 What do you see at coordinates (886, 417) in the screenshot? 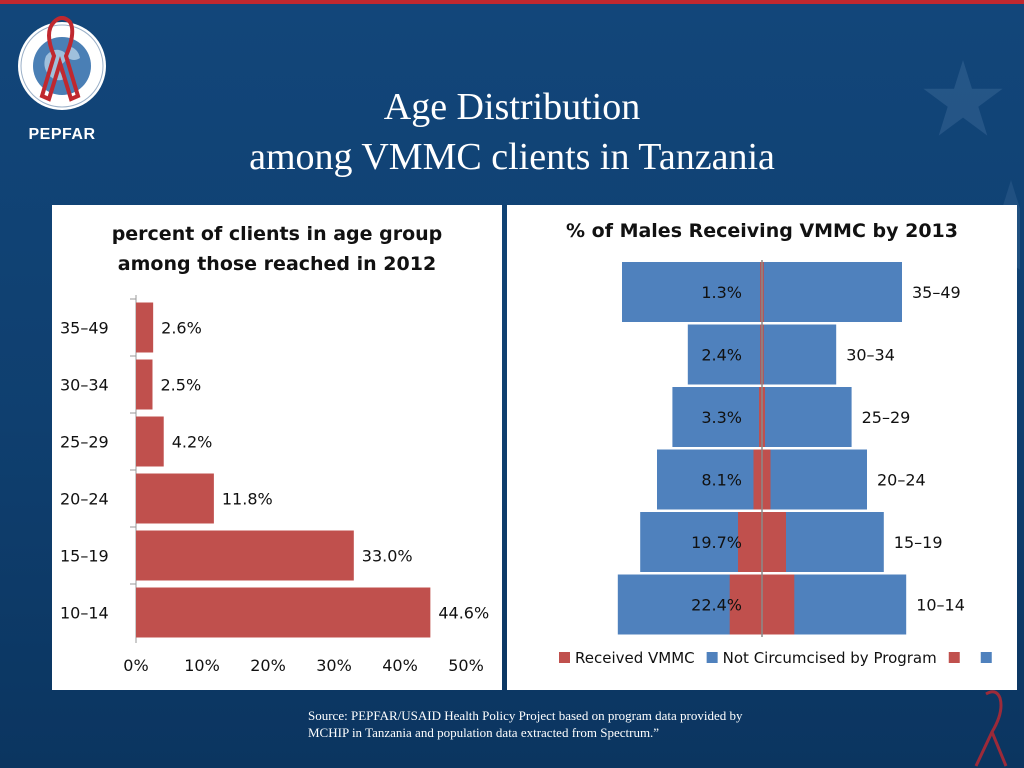
I see `category-label: 25–29` at bounding box center [886, 417].